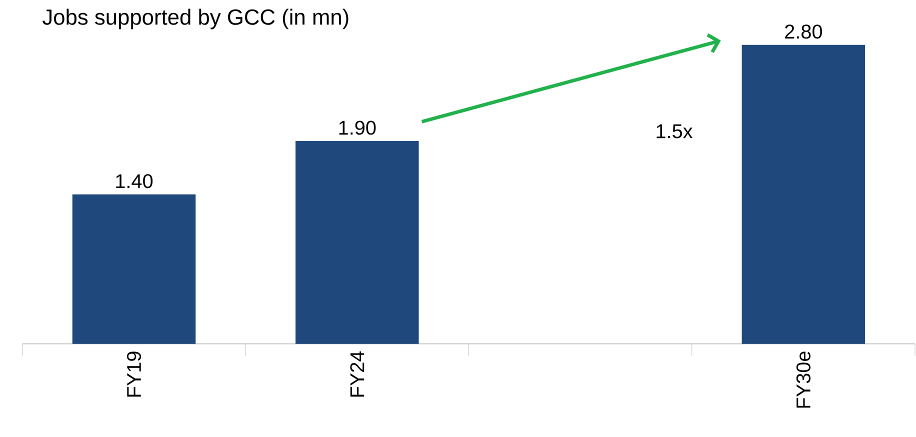 This screenshot has height=437, width=916. What do you see at coordinates (357, 373) in the screenshot?
I see `x-tick-label: FY24` at bounding box center [357, 373].